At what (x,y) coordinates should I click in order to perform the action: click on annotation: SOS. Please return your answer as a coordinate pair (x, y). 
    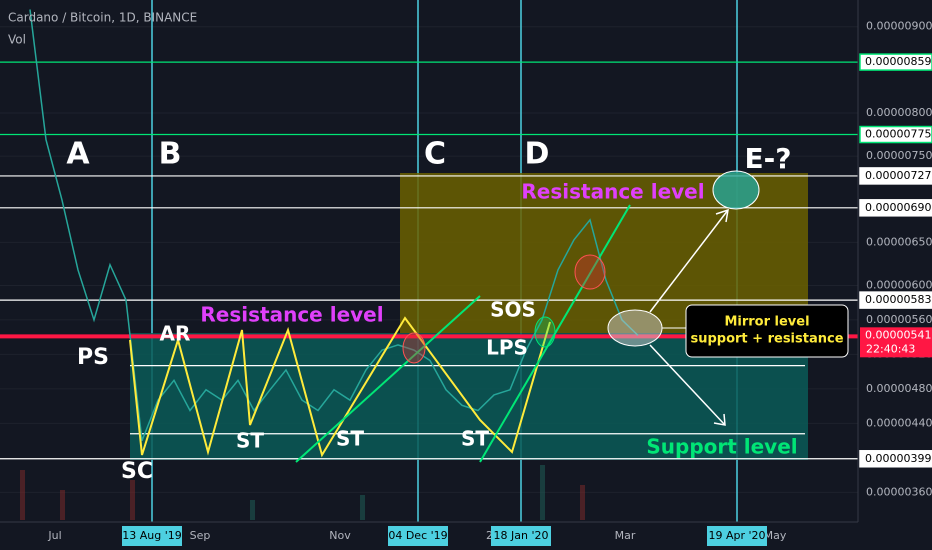
    Looking at the image, I should click on (513, 310).